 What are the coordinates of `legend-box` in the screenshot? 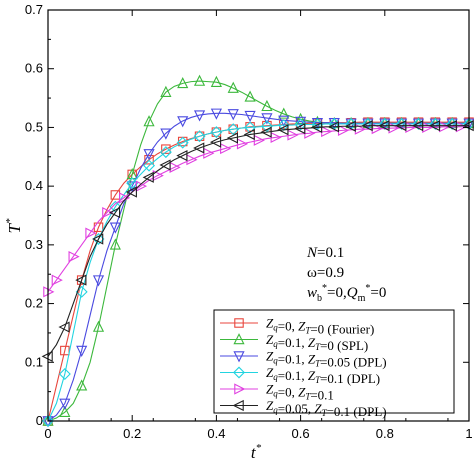 It's located at (334, 361).